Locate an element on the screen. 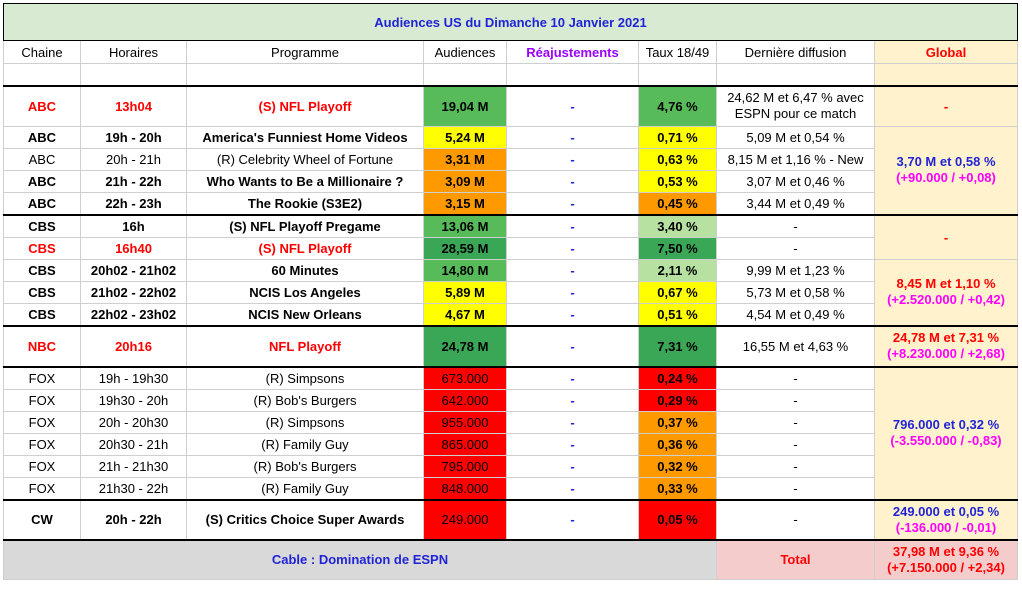  global-fox-main: 796.000 et 0,32 % is located at coordinates (946, 424).